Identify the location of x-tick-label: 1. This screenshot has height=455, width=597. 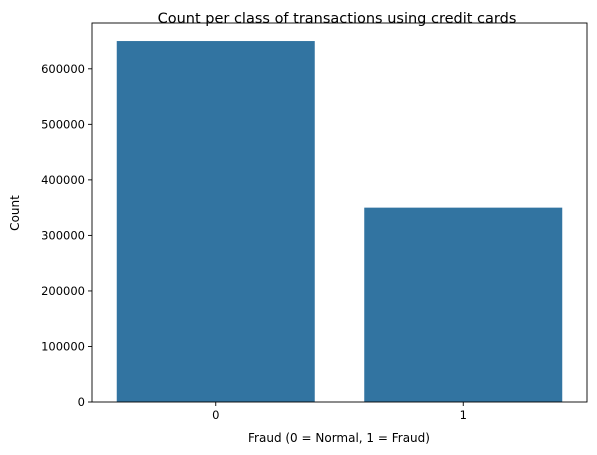
(463, 415).